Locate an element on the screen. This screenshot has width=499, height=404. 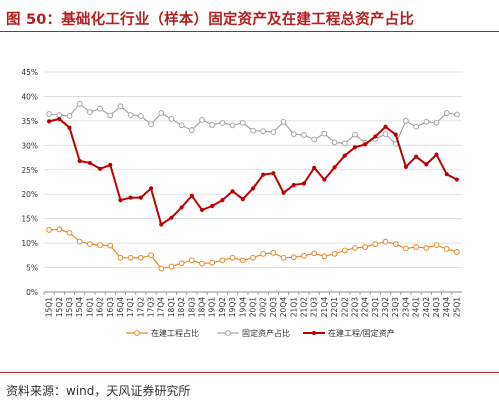
x-tick-label: 16Q2 is located at coordinates (100, 307).